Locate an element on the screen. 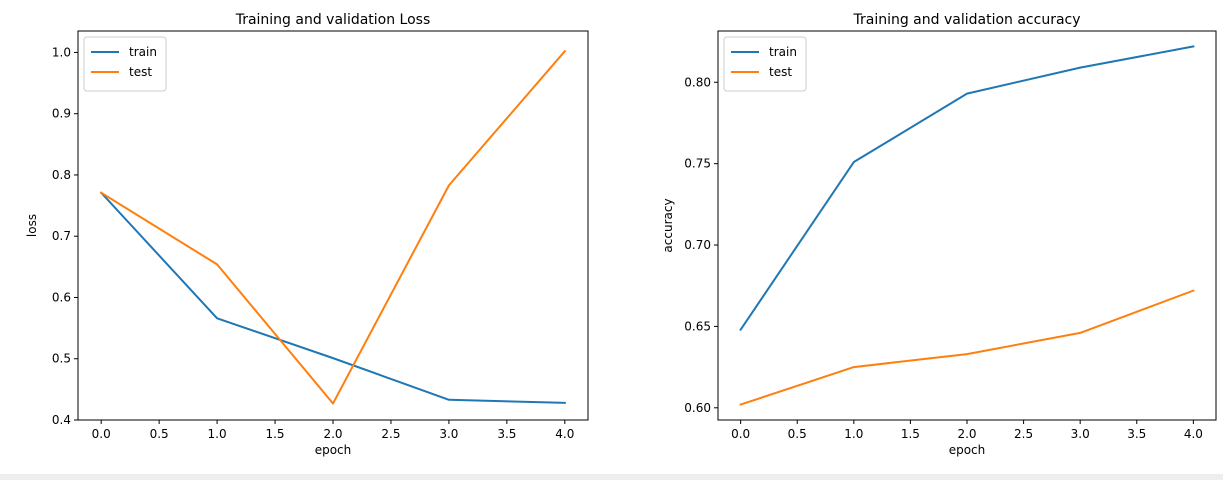  y-axis-label: loss is located at coordinates (32, 225).